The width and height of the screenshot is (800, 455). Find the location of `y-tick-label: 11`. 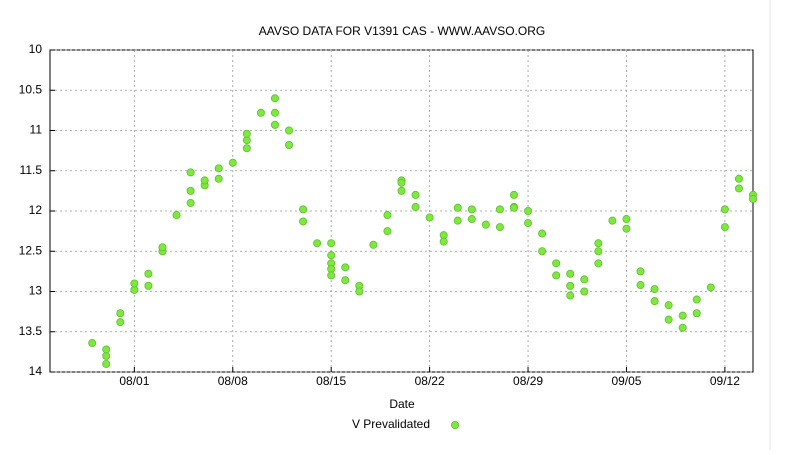

y-tick-label: 11 is located at coordinates (36, 130).